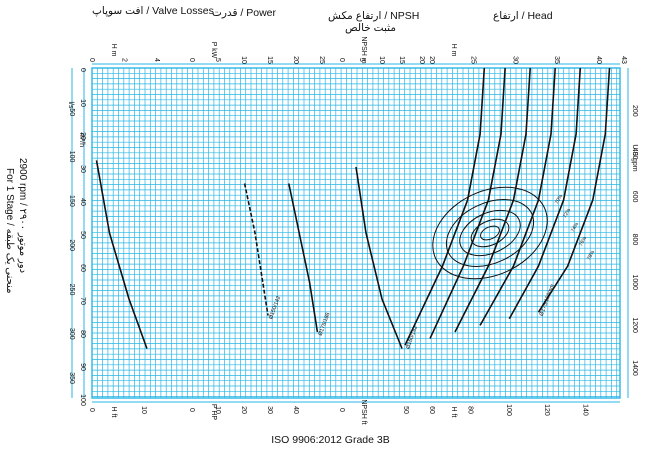 The height and width of the screenshot is (458, 661). What do you see at coordinates (243, 410) in the screenshot?
I see `power-bottom-tick-label: 20` at bounding box center [243, 410].